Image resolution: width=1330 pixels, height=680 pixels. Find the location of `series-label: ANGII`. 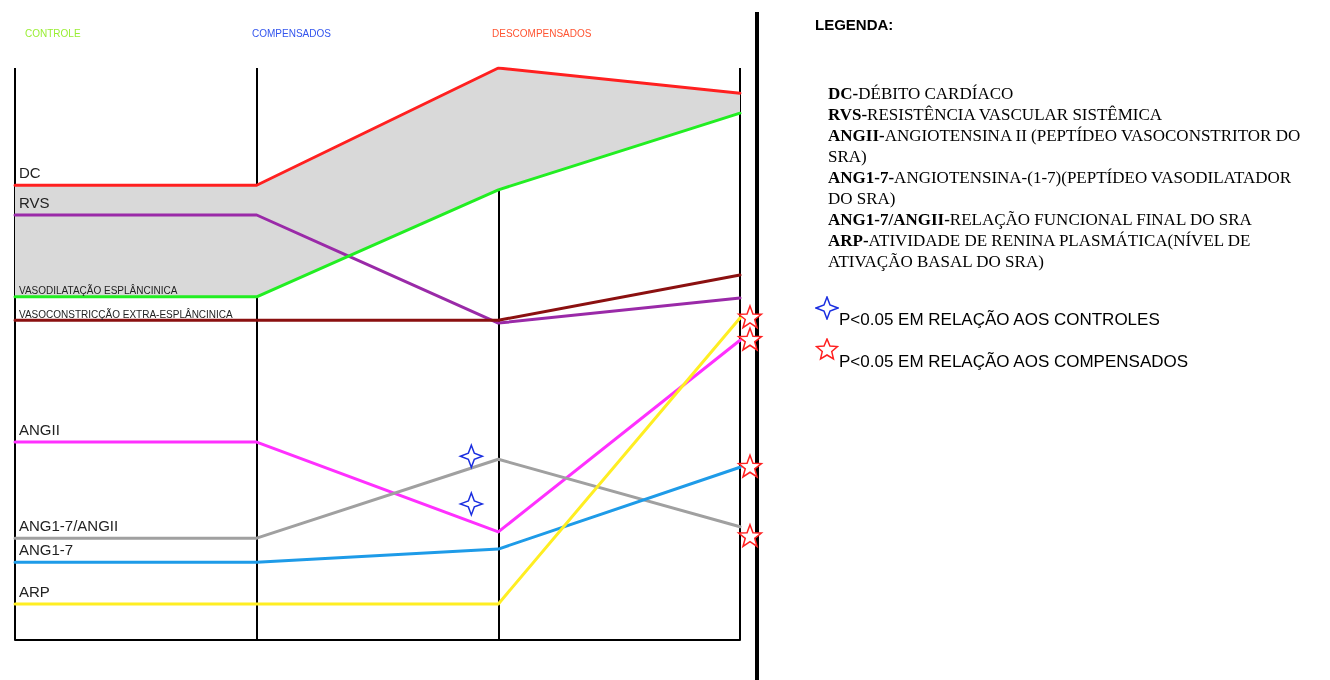

series-label: ANGII is located at coordinates (39, 430).